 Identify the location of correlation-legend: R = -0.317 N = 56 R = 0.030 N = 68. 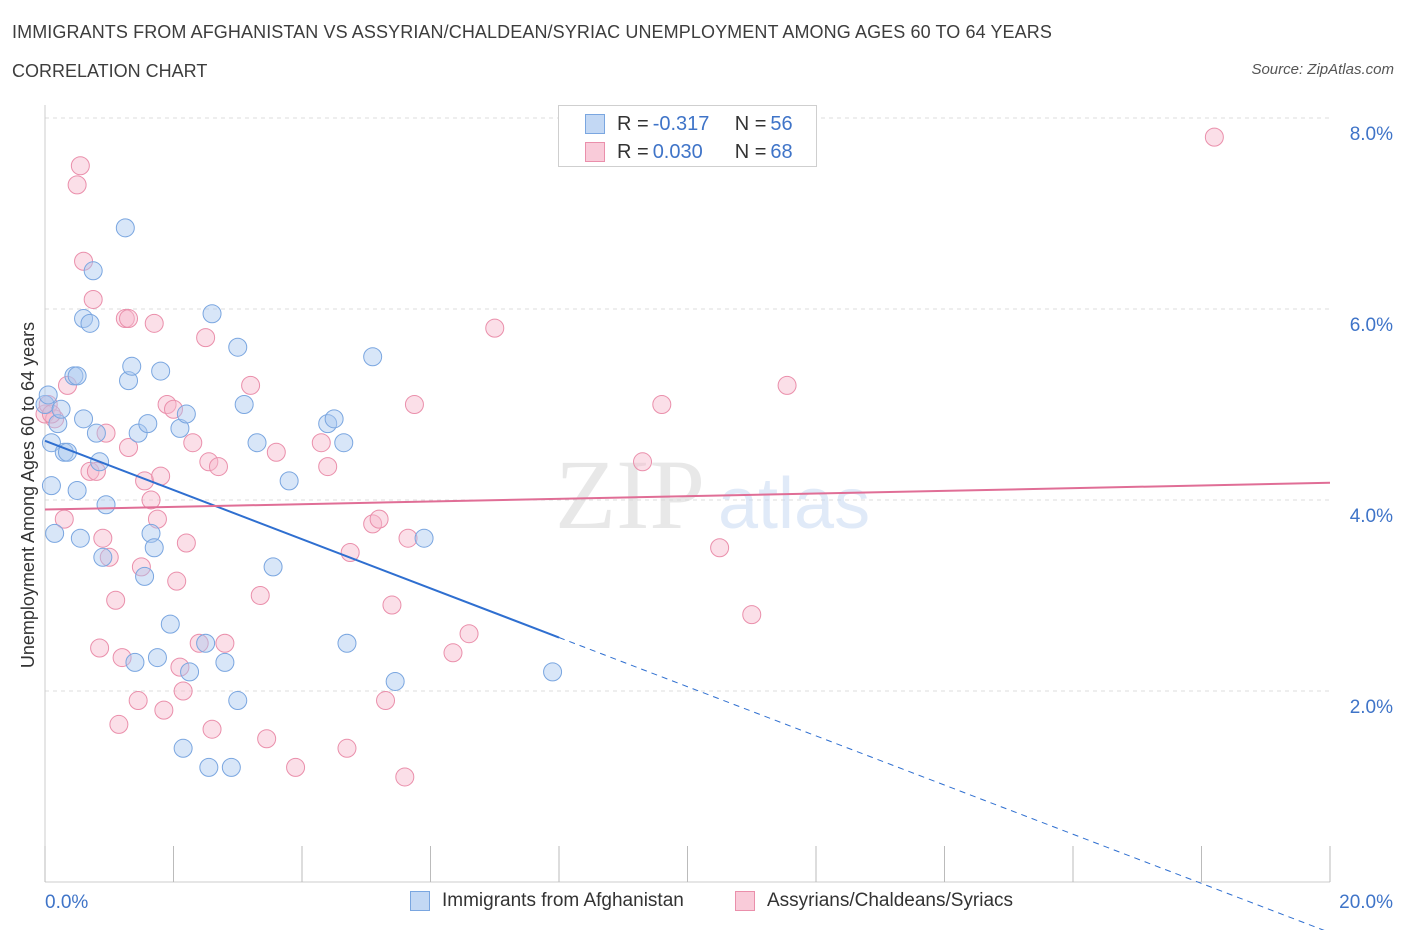
(687, 136).